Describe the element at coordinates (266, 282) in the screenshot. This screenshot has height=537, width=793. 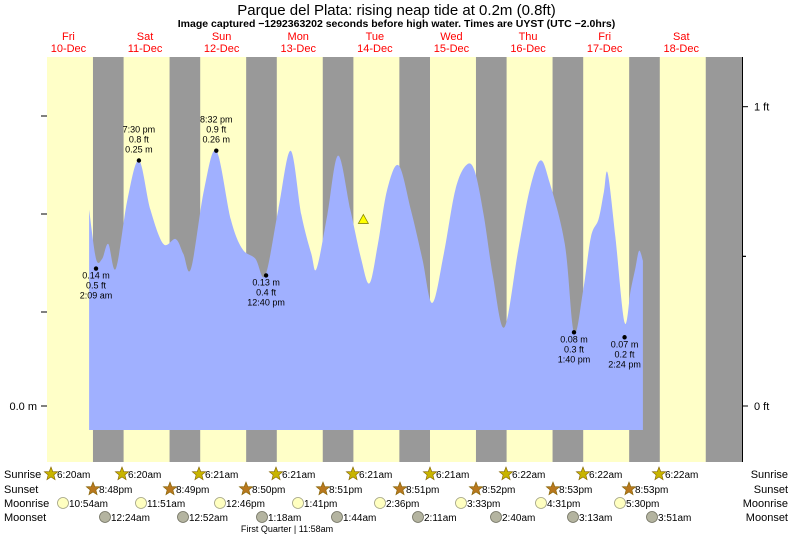
I see `extreme-label: 0.13 m` at that location.